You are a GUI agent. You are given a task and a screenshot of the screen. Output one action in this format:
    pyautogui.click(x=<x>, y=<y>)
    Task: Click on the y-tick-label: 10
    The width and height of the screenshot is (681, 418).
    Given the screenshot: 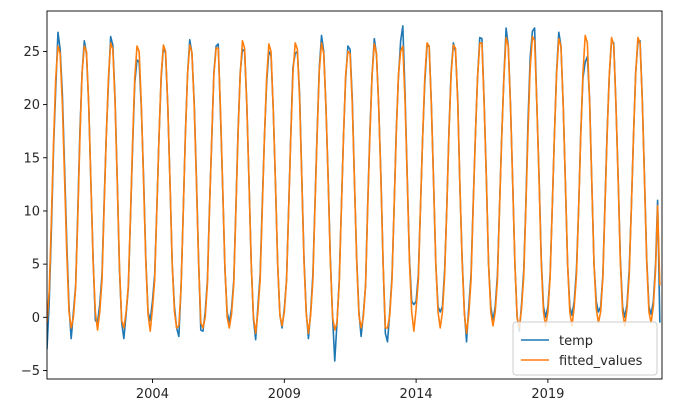 What is the action you would take?
    pyautogui.click(x=31, y=211)
    